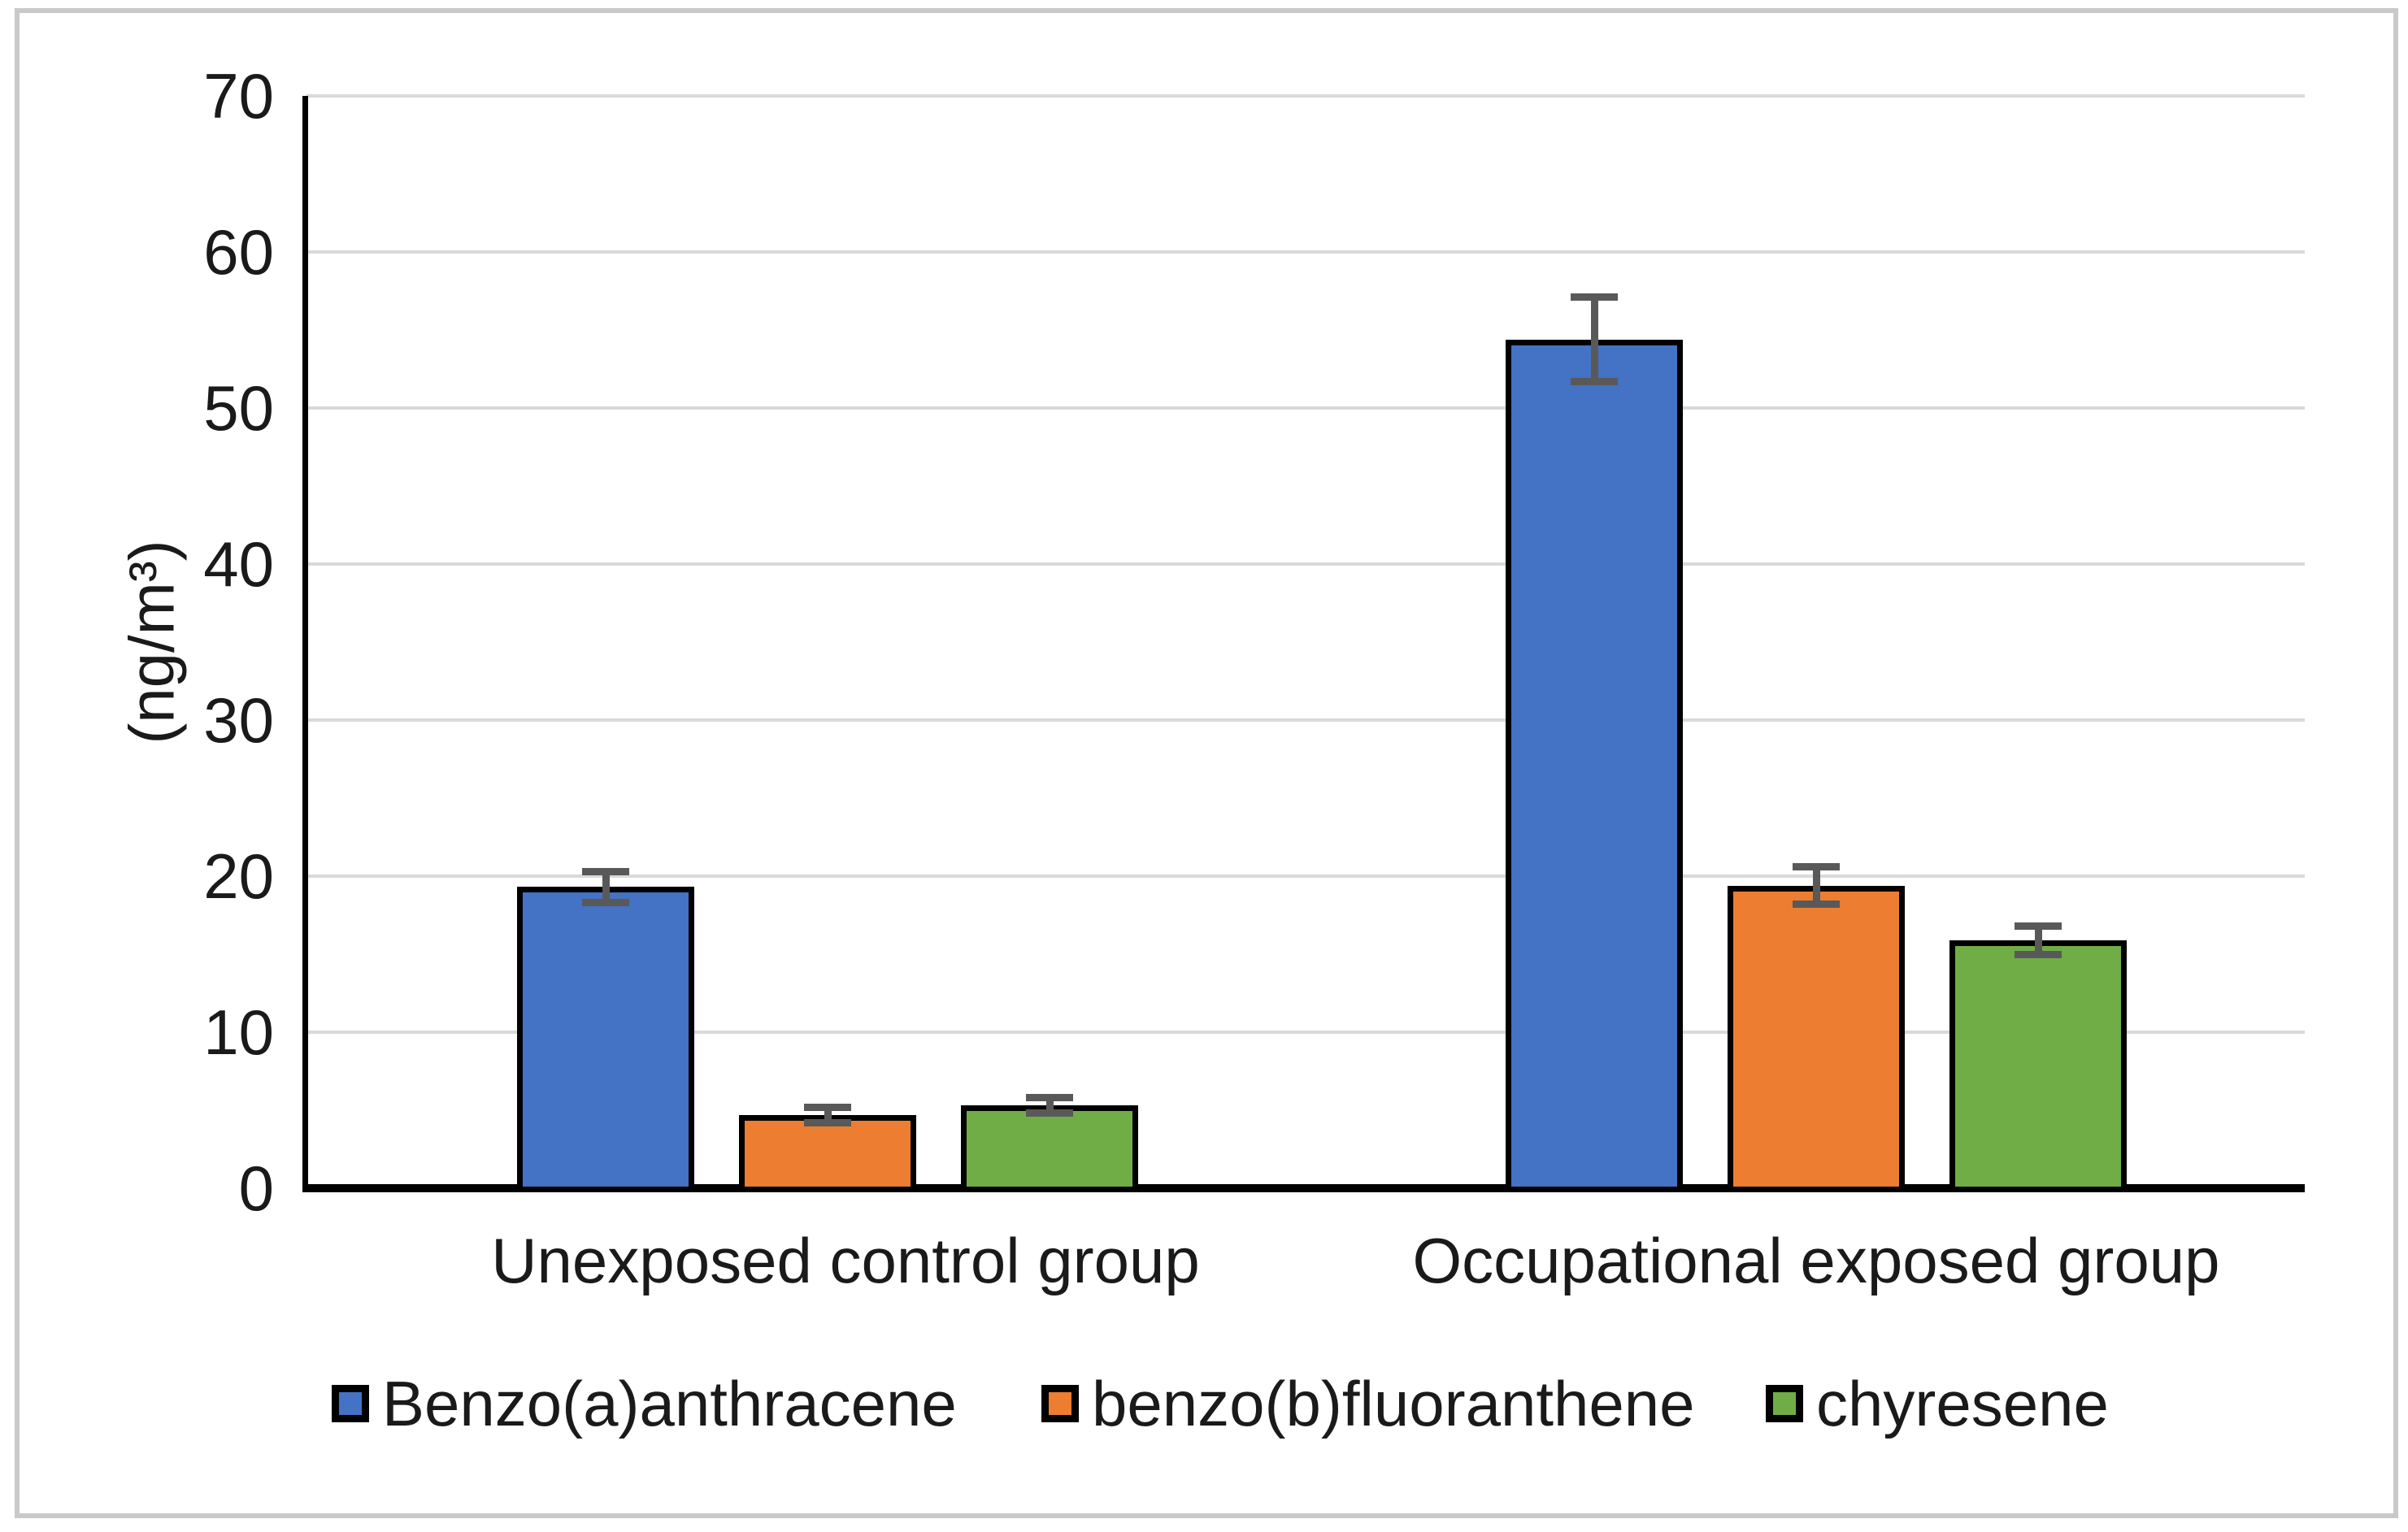  Describe the element at coordinates (350, 1403) in the screenshot. I see `legend-marker-Benzo(a)anthracene` at that location.